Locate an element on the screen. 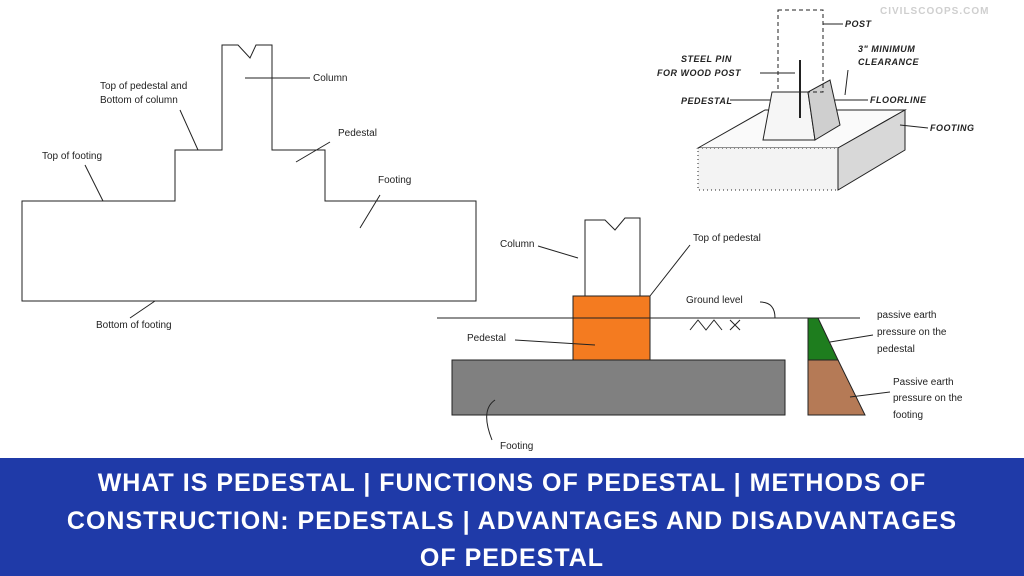 The height and width of the screenshot is (576, 1024). pressure-footing is located at coordinates (836, 387).